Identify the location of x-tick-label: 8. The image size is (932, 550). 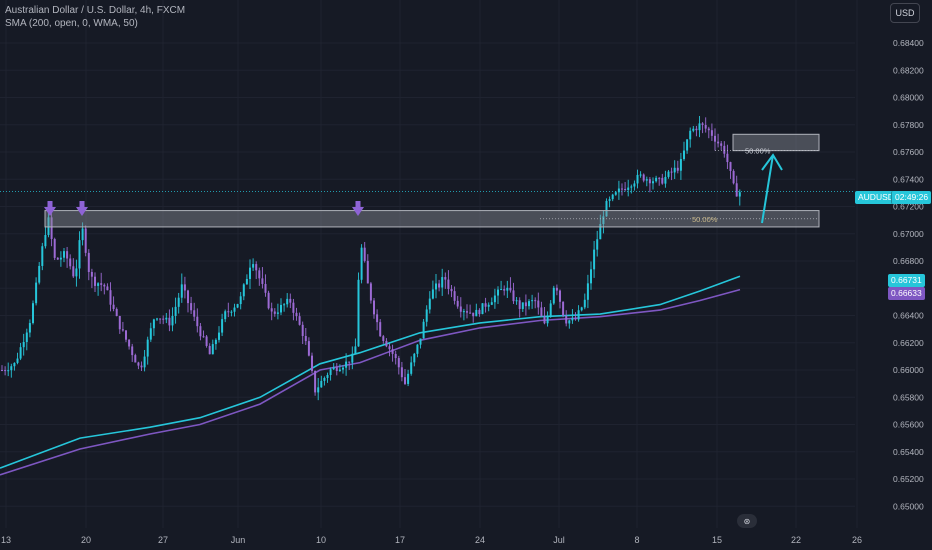
(636, 540).